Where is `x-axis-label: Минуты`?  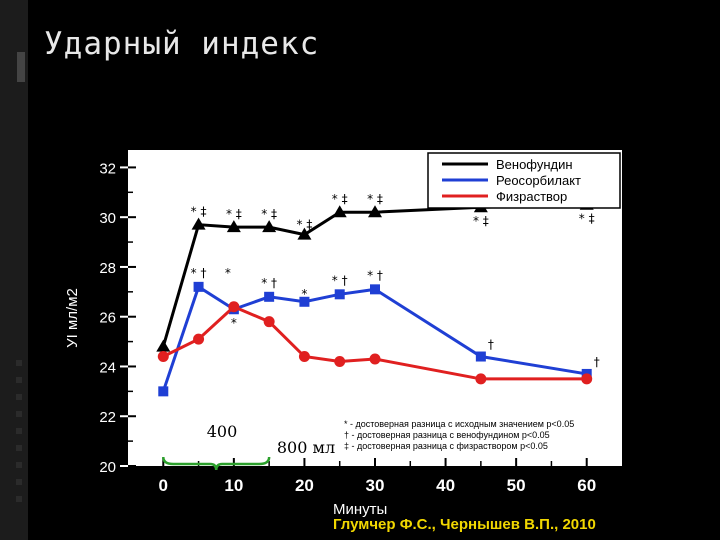
x-axis-label: Минуты is located at coordinates (360, 509).